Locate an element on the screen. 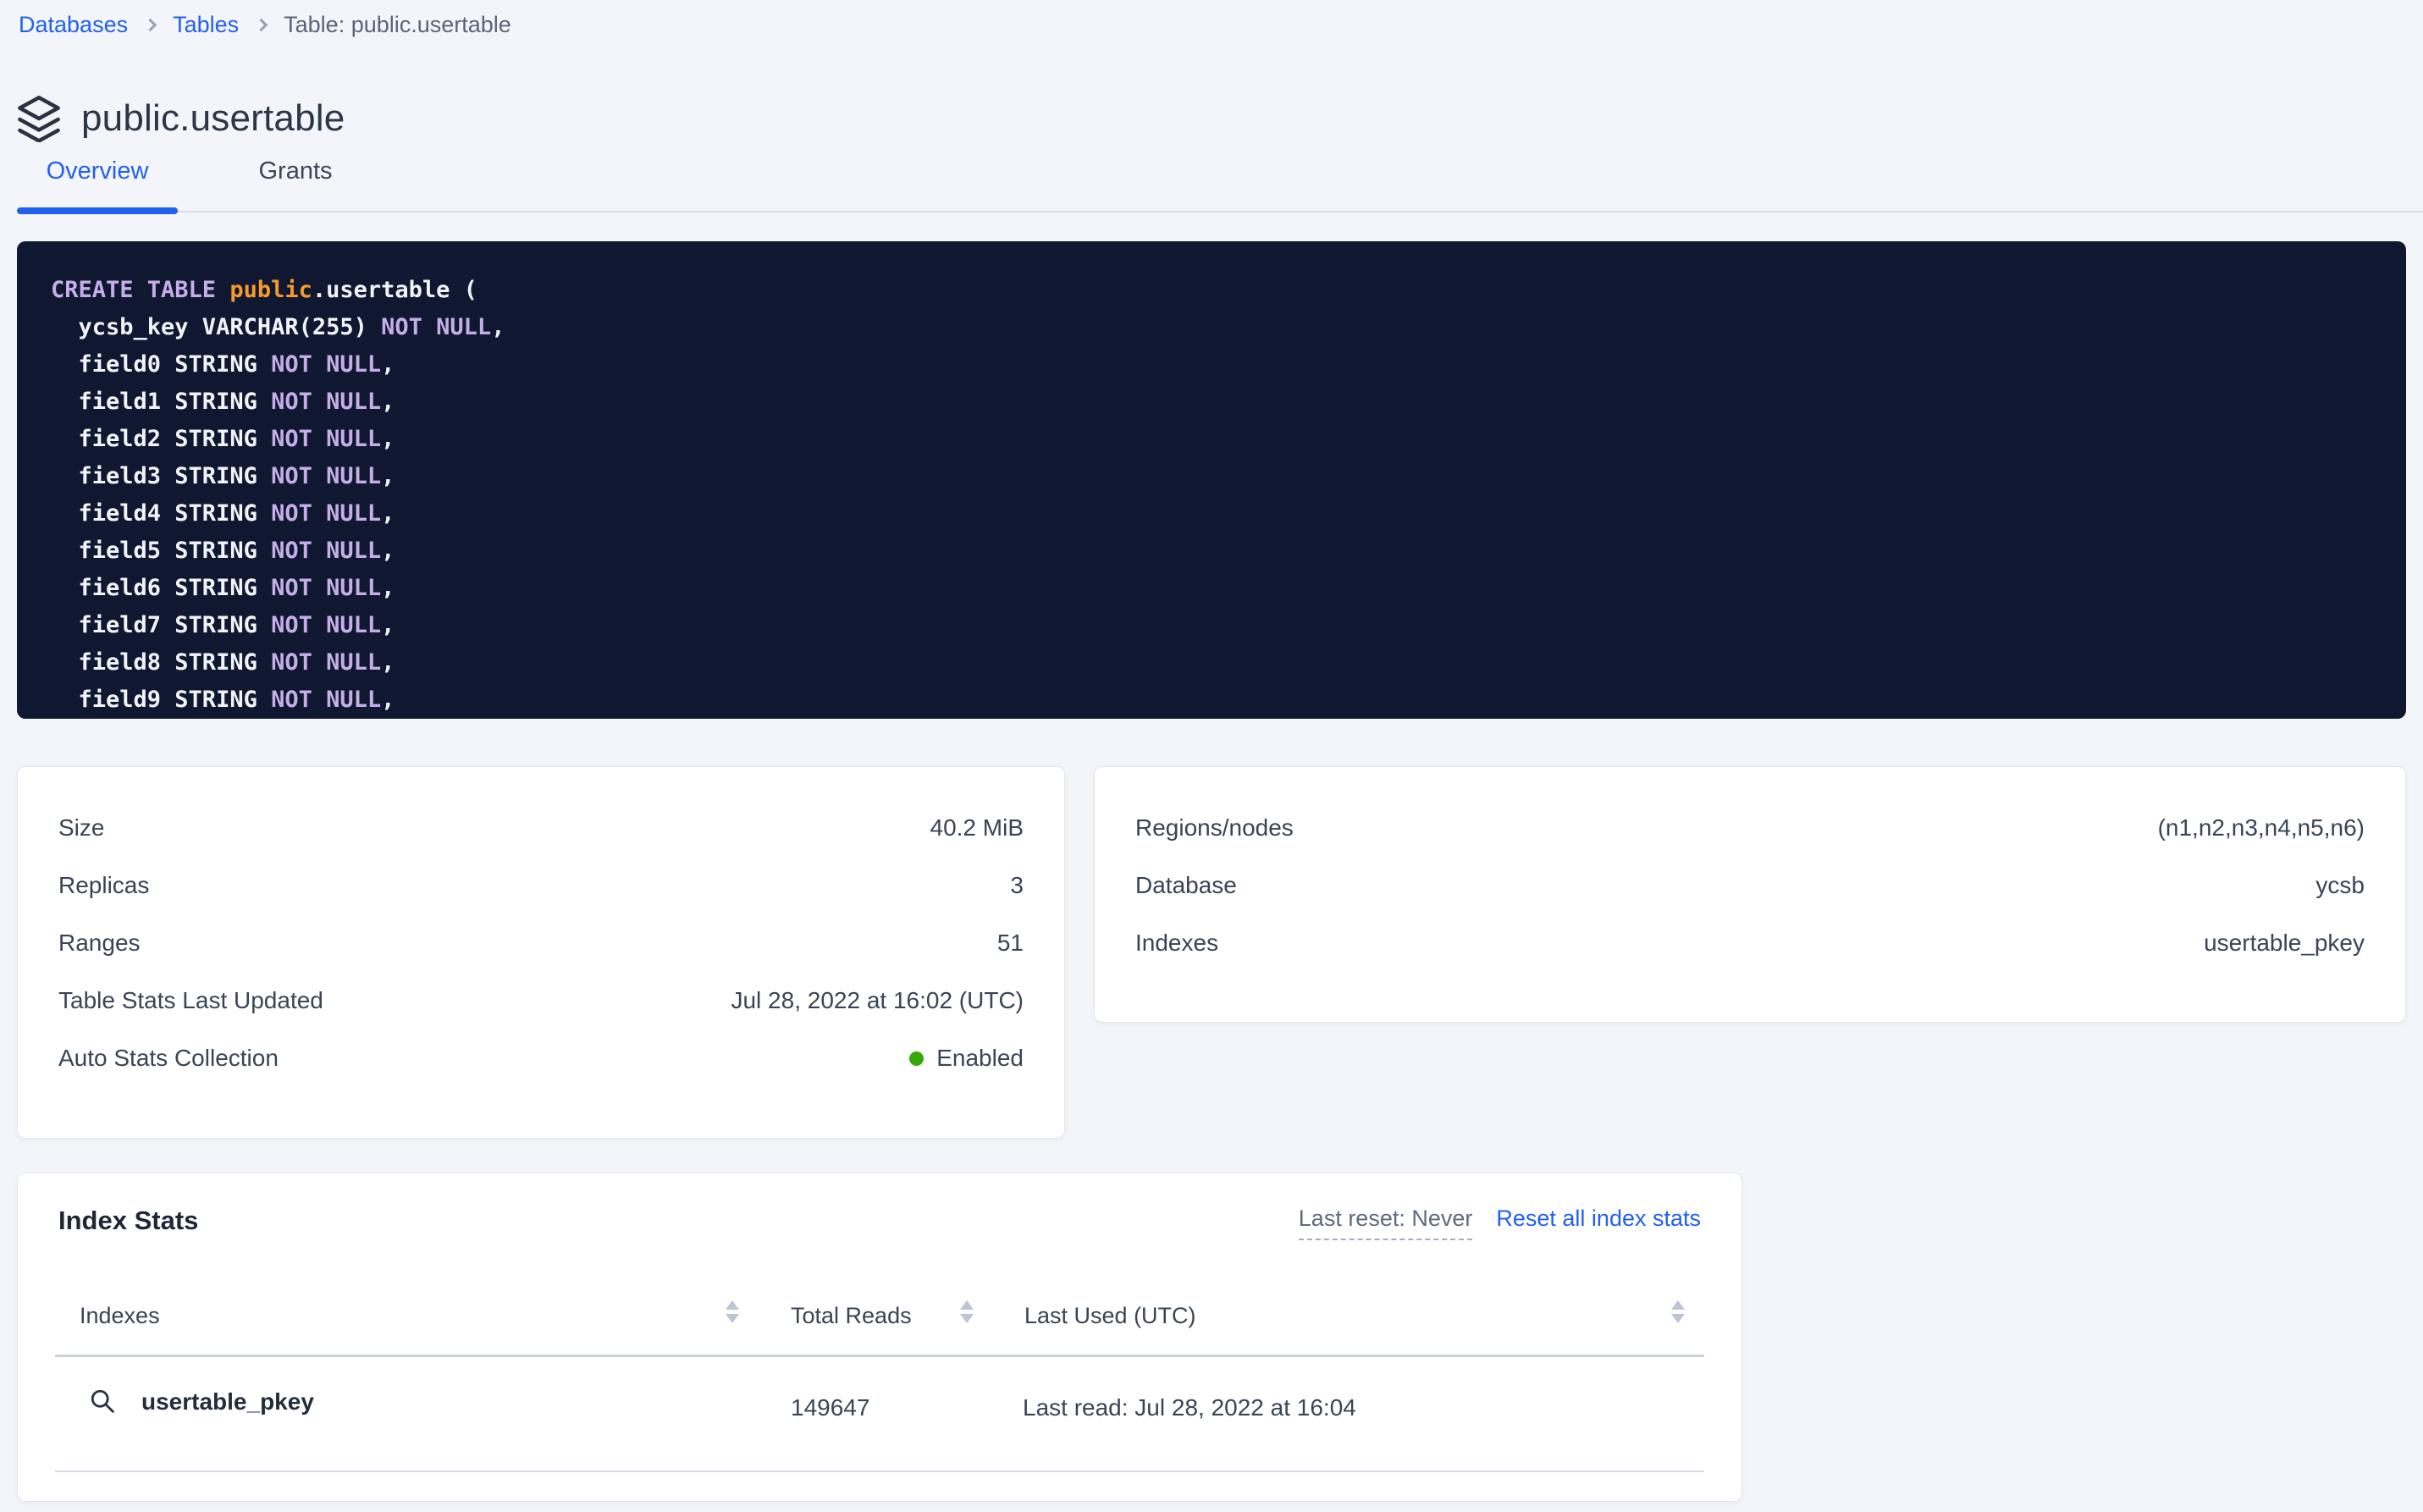 The width and height of the screenshot is (2423, 1512). sql-line: field3 STRING NOT NULL, is located at coordinates (223, 476).